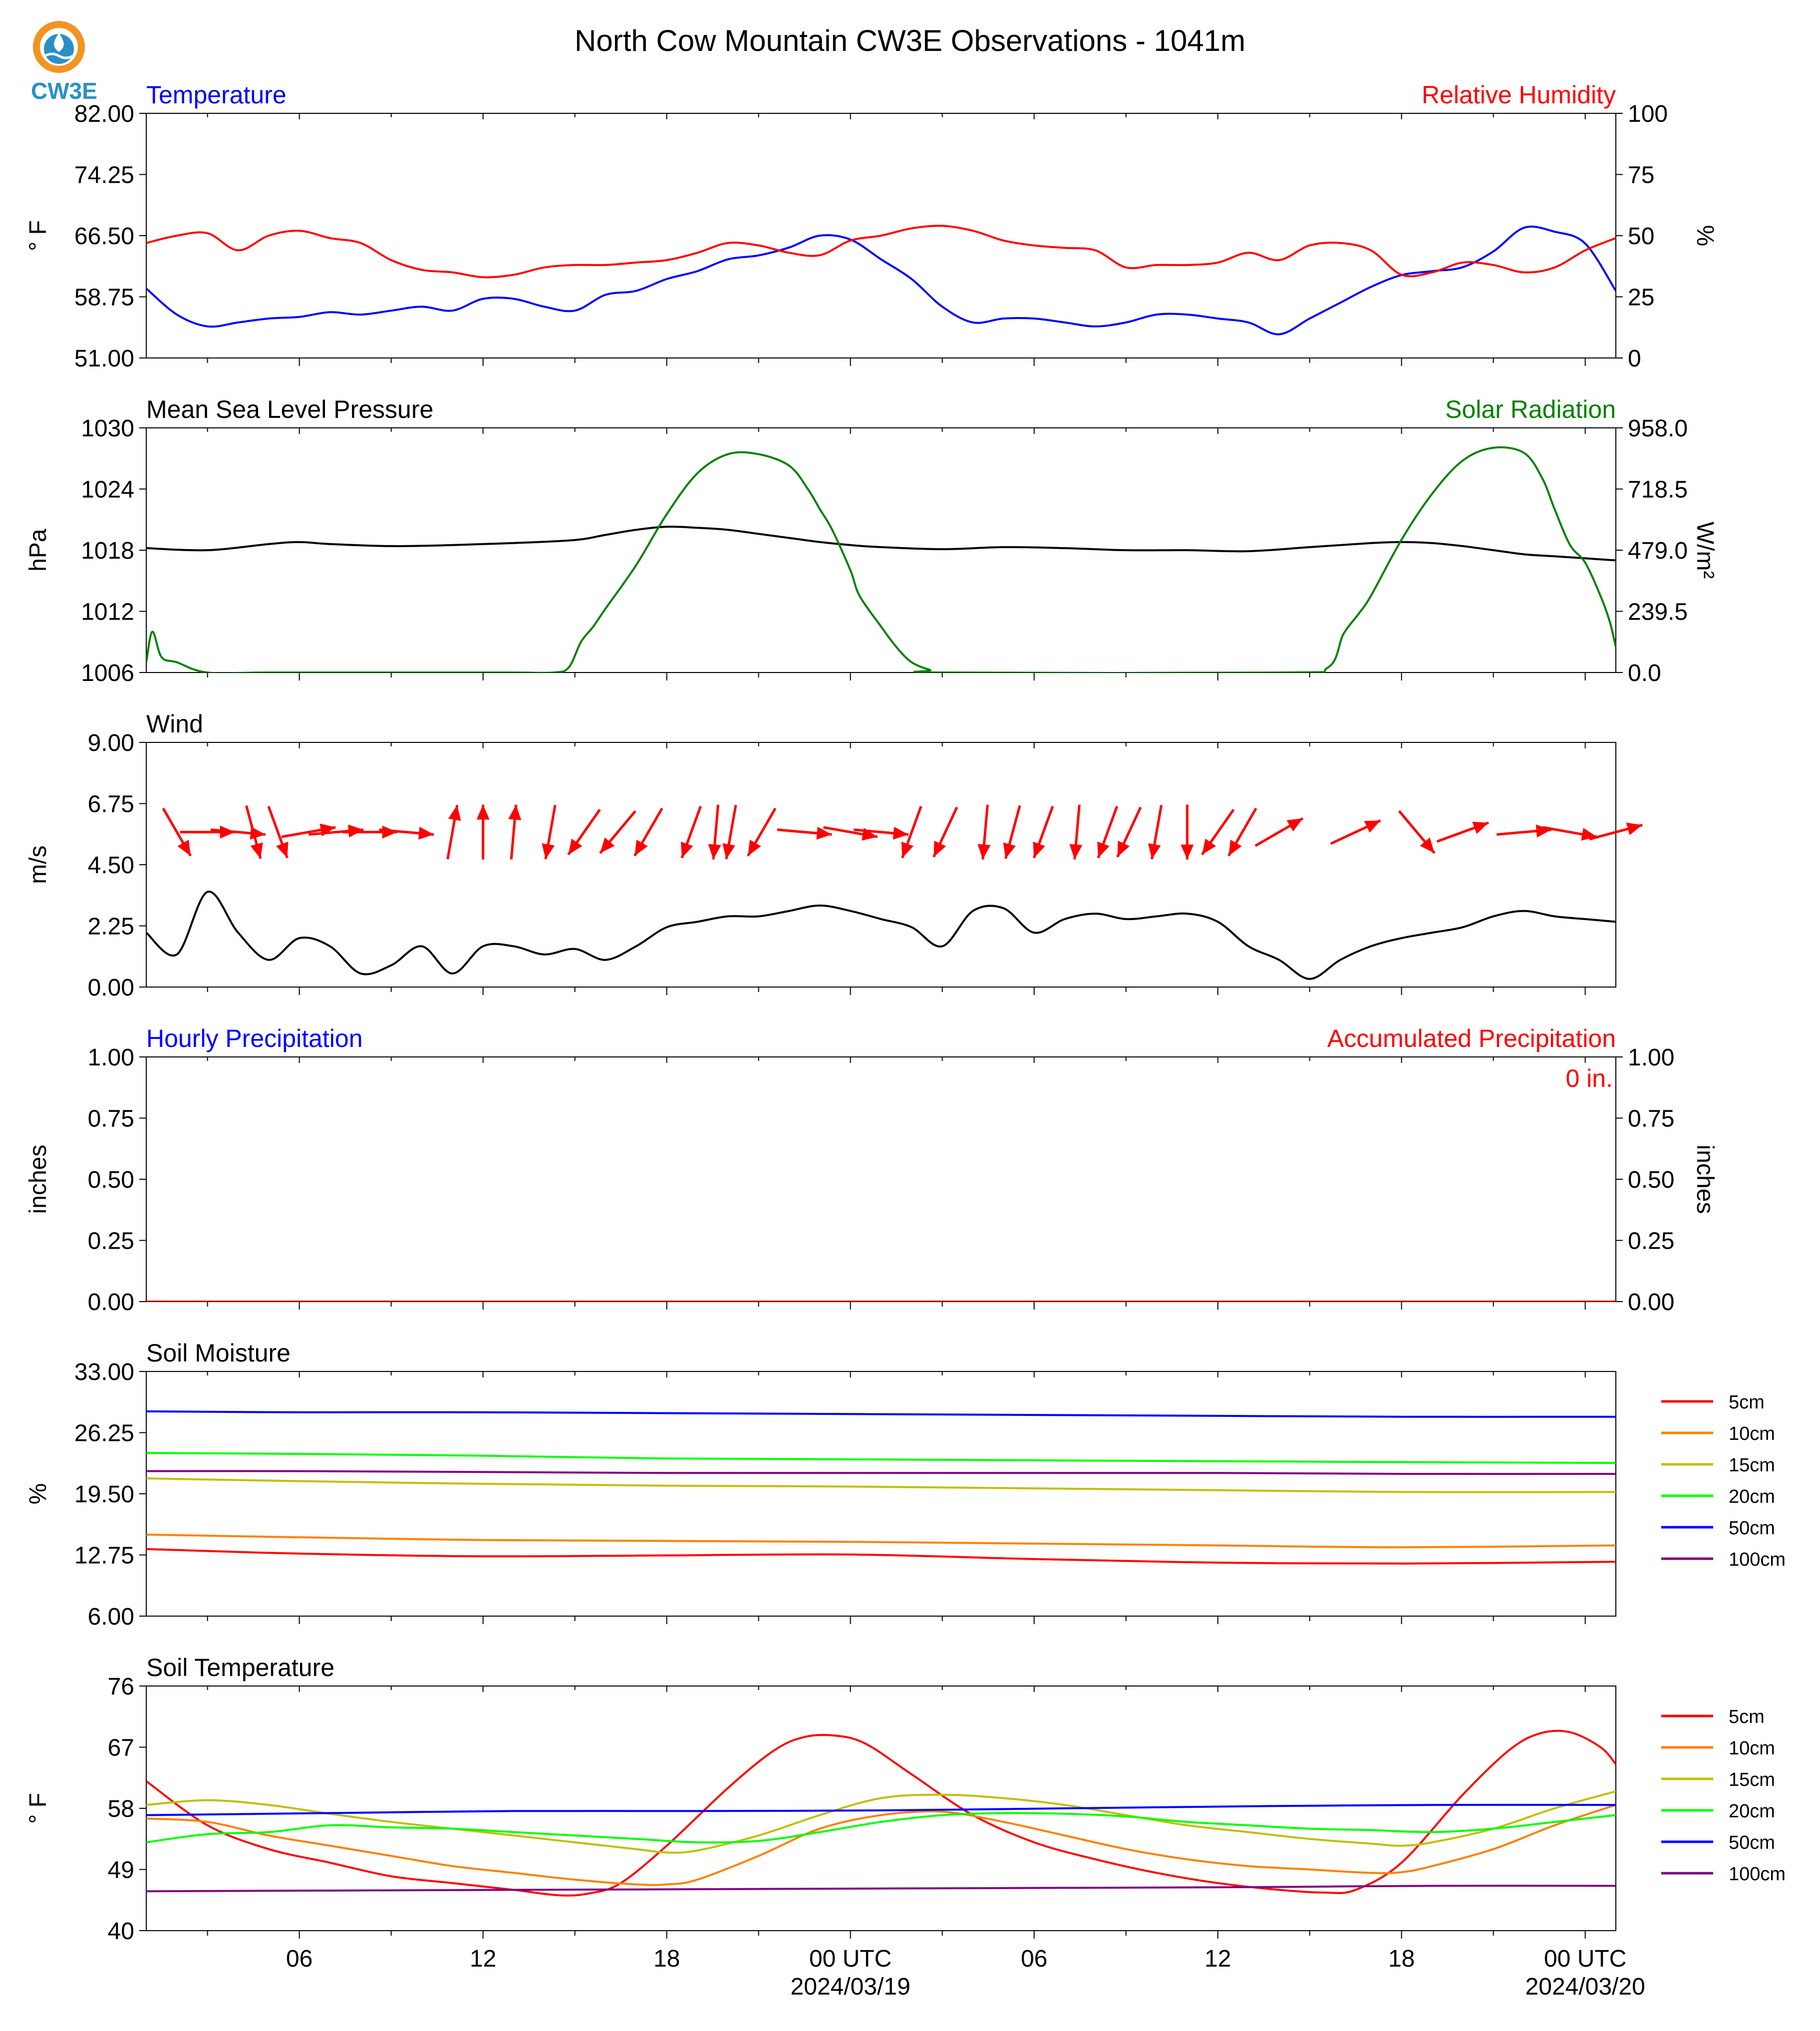 The width and height of the screenshot is (1820, 2031). I want to click on y-tick-label-right: 239.5, so click(1658, 613).